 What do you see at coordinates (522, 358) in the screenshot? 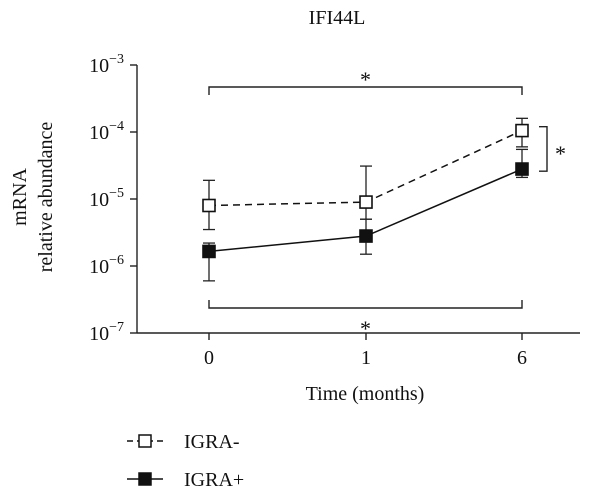
I see `x-tick-label: 6` at bounding box center [522, 358].